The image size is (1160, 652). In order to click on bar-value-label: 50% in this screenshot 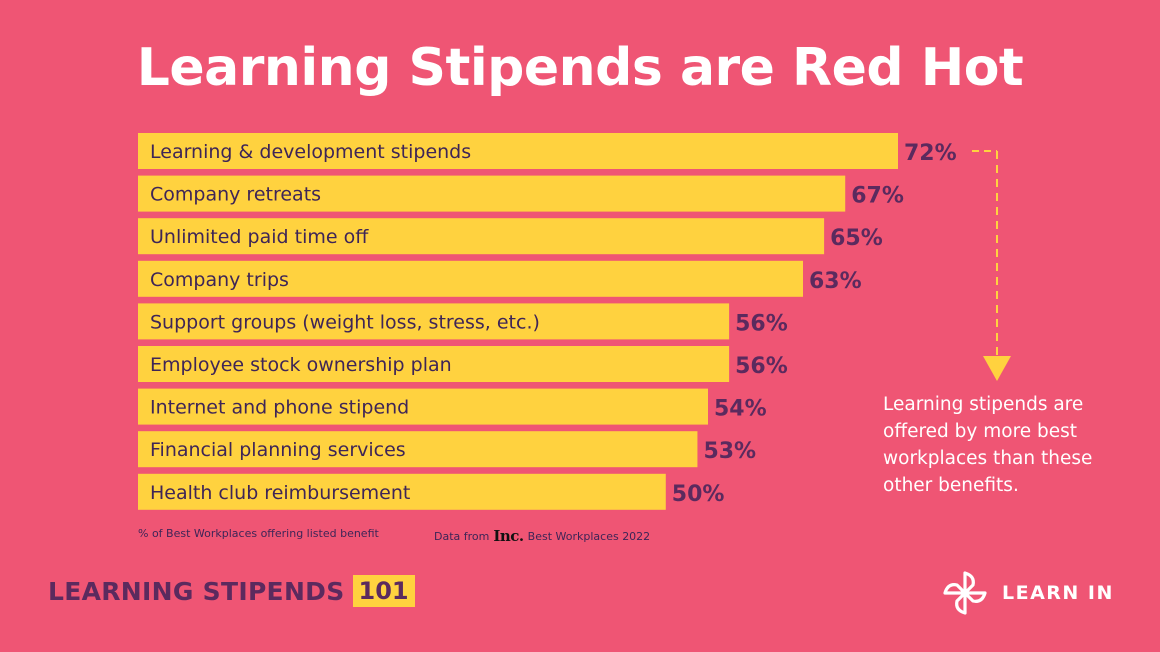, I will do `click(698, 494)`.